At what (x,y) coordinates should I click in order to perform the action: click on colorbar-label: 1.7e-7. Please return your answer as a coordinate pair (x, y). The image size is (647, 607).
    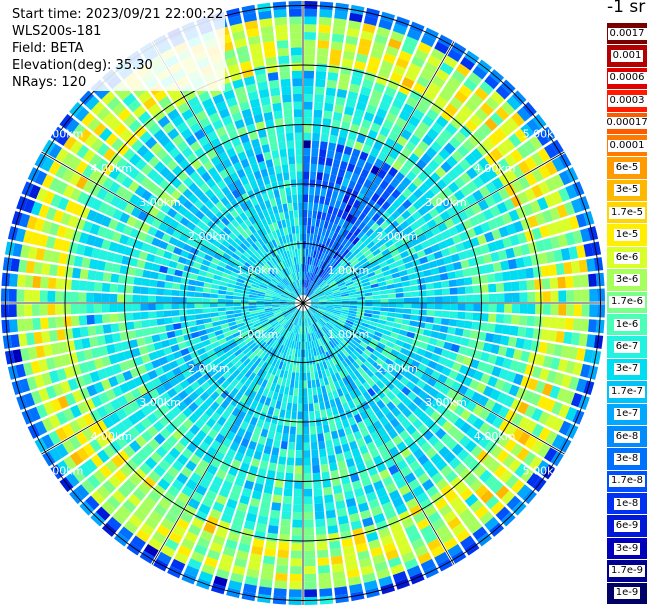
    Looking at the image, I should click on (627, 391).